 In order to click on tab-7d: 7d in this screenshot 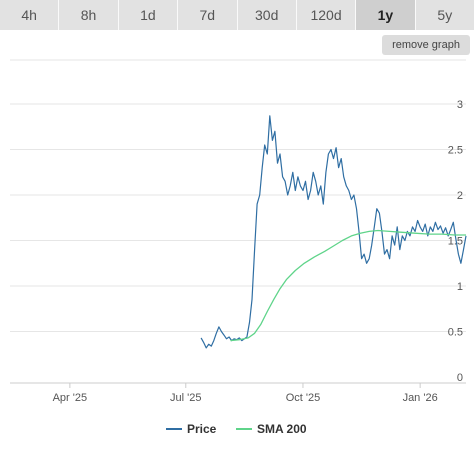, I will do `click(208, 15)`.